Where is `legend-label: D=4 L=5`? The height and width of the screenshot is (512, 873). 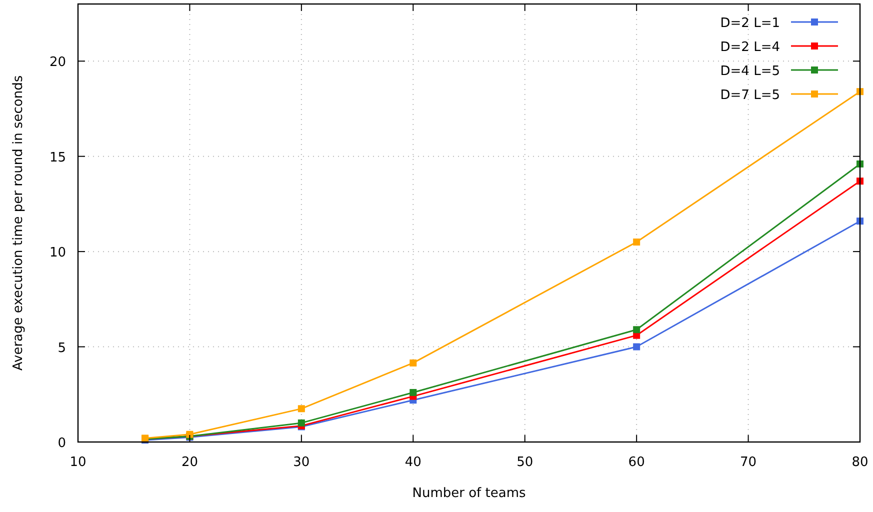 legend-label: D=4 L=5 is located at coordinates (750, 71).